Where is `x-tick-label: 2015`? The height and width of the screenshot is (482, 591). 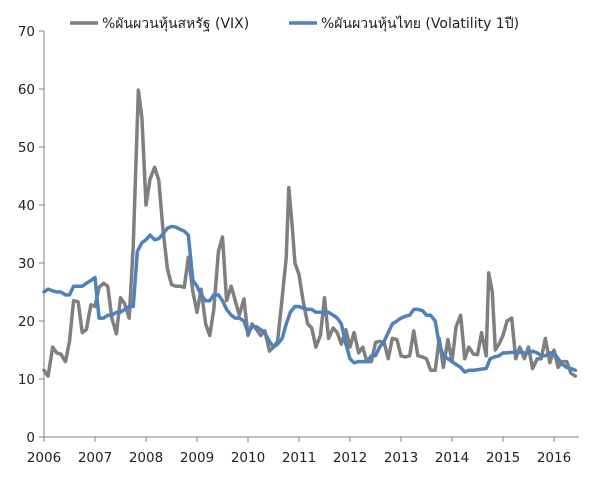
x-tick-label: 2015 is located at coordinates (503, 458).